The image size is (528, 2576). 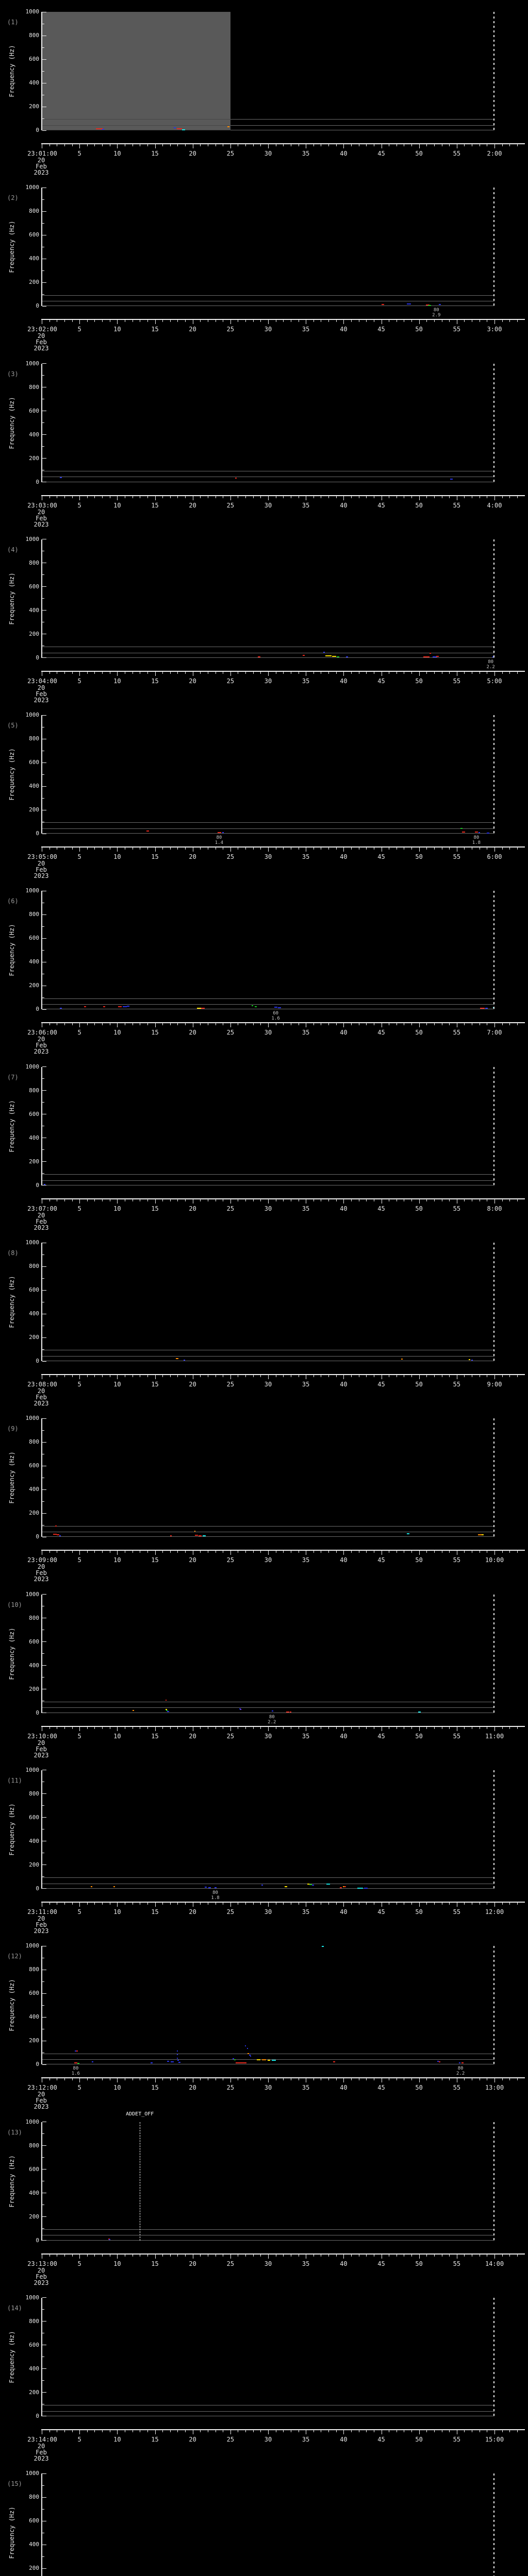 What do you see at coordinates (32, 1769) in the screenshot?
I see `y-tick-label: 1000` at bounding box center [32, 1769].